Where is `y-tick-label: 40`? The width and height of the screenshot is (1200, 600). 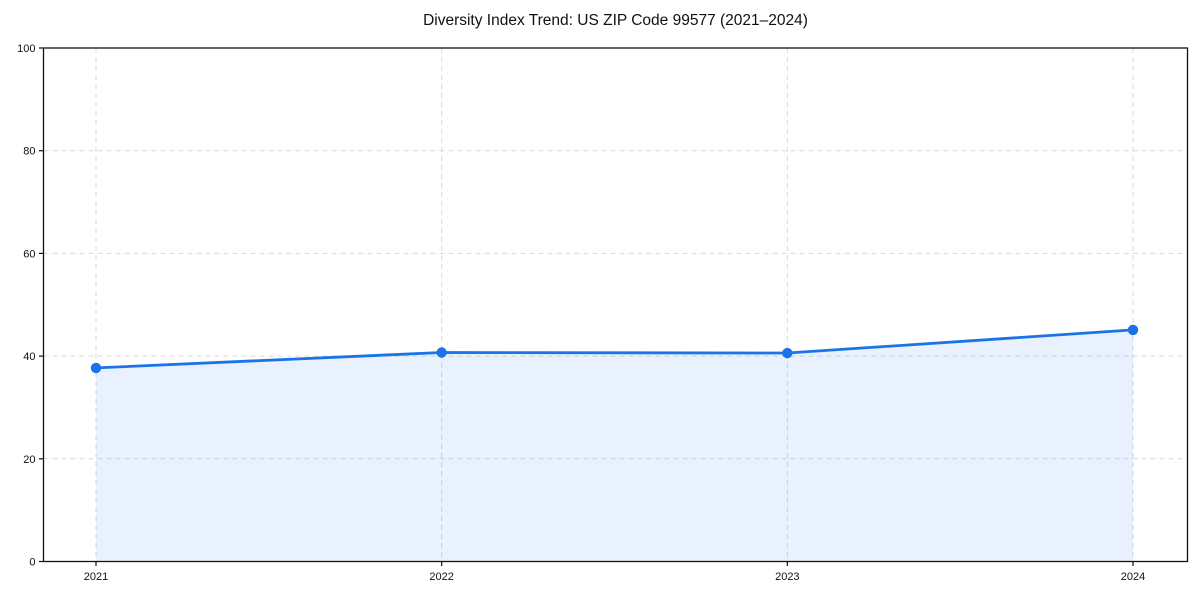
y-tick-label: 40 is located at coordinates (29, 357).